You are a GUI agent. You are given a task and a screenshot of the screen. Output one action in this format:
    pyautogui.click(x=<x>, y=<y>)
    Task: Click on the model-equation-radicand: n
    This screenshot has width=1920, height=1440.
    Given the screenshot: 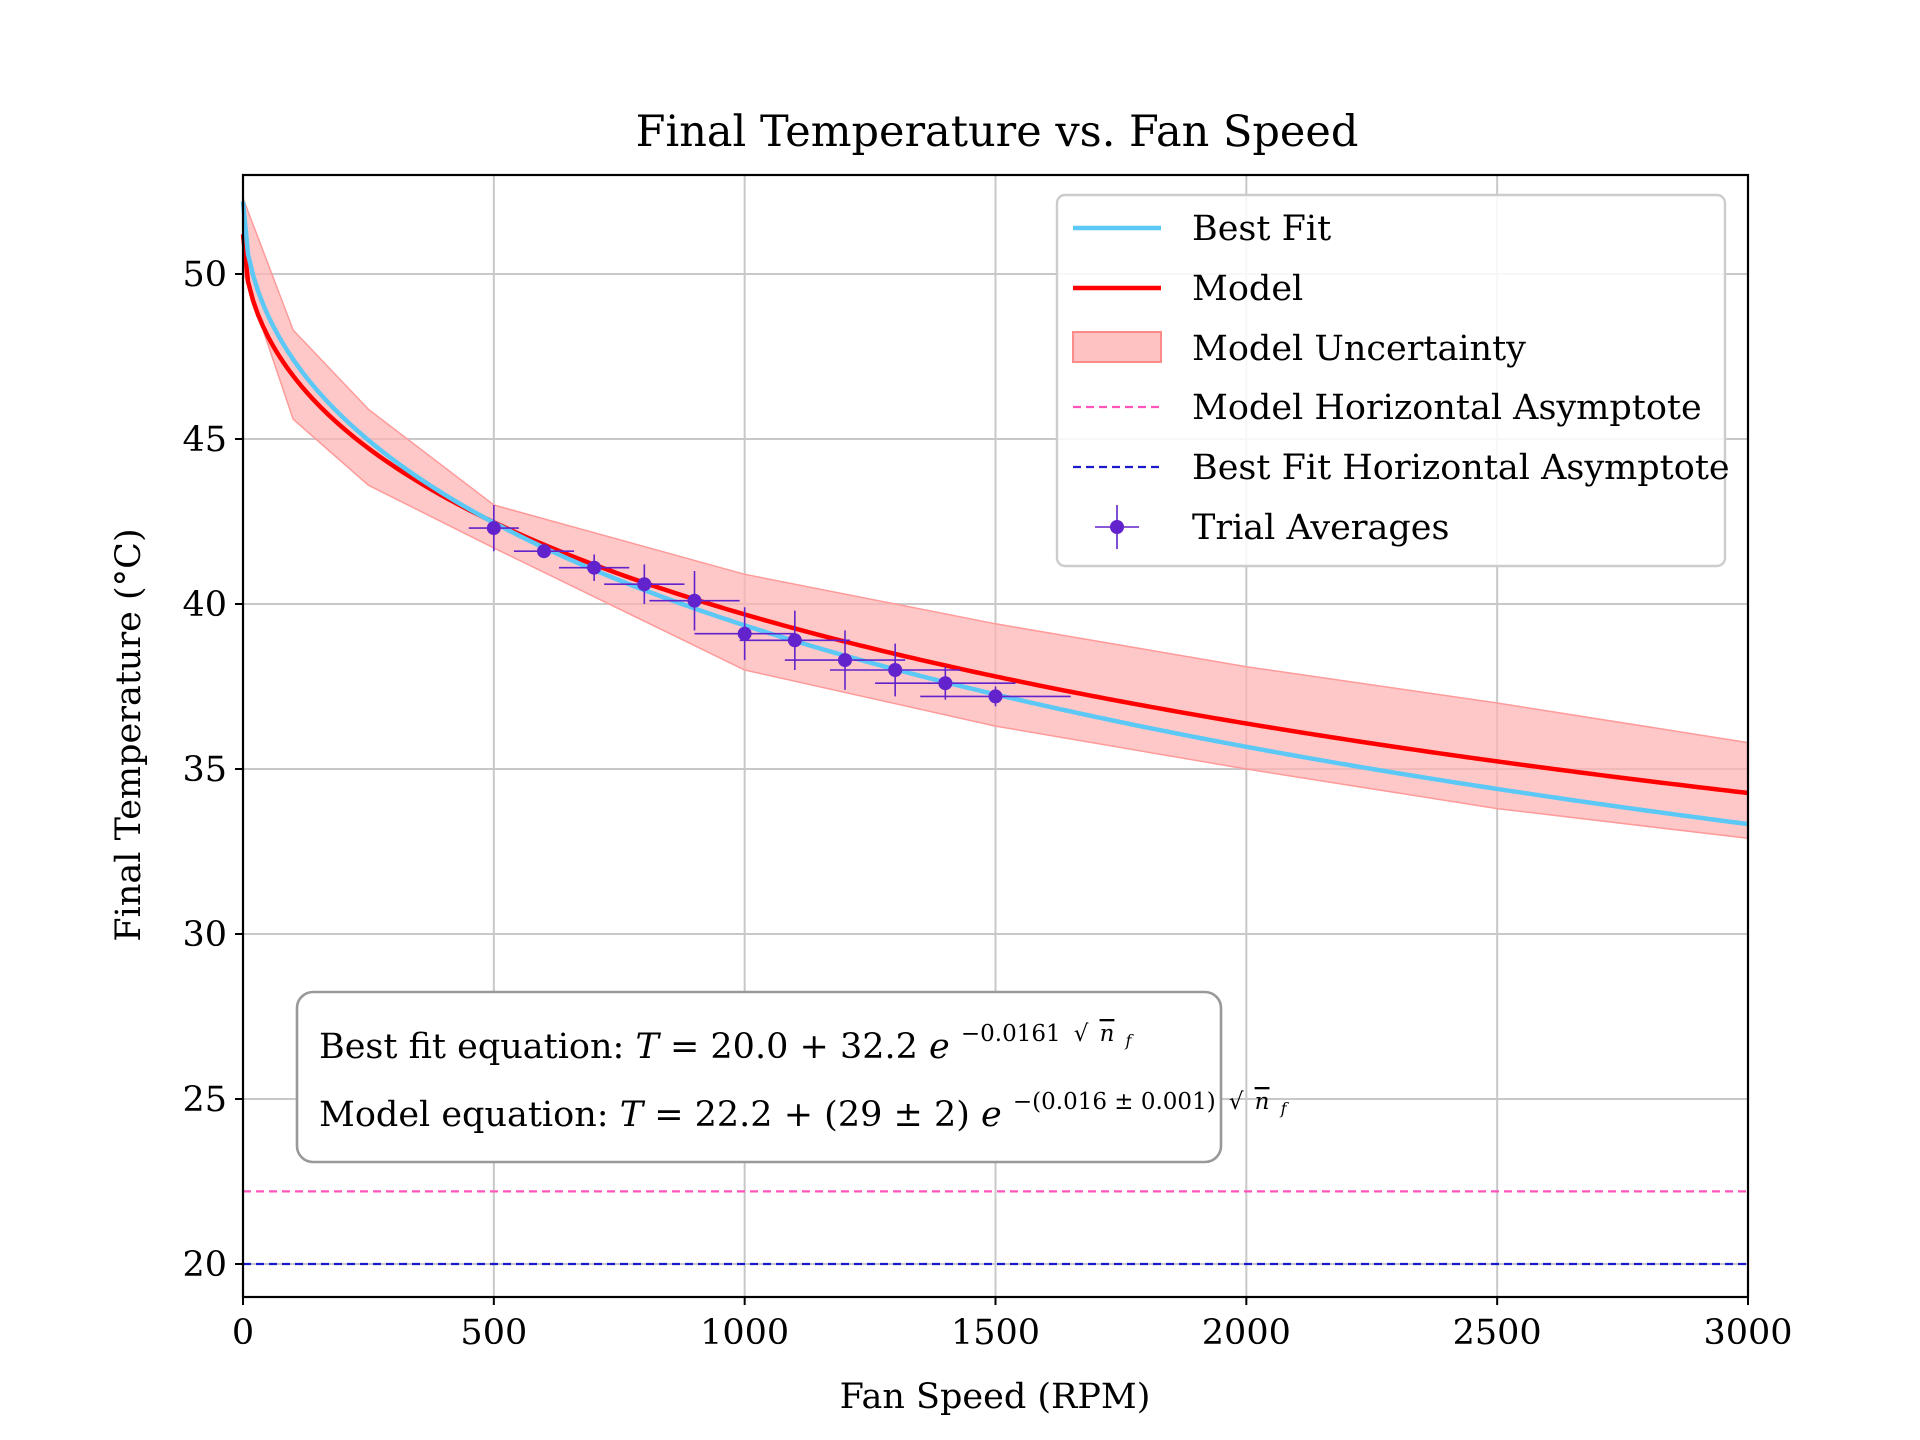 What is the action you would take?
    pyautogui.click(x=1262, y=1102)
    